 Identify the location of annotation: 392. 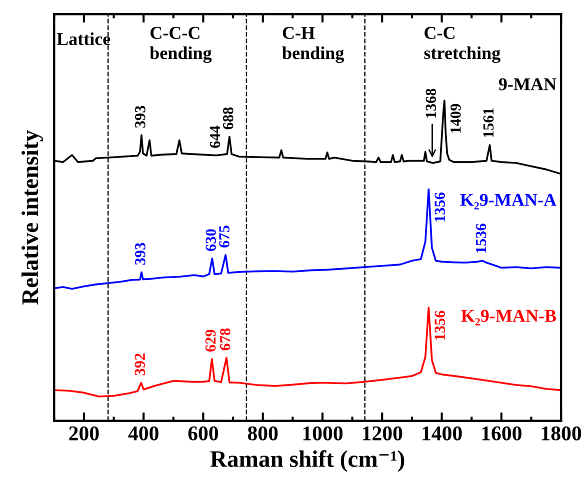
(140, 365).